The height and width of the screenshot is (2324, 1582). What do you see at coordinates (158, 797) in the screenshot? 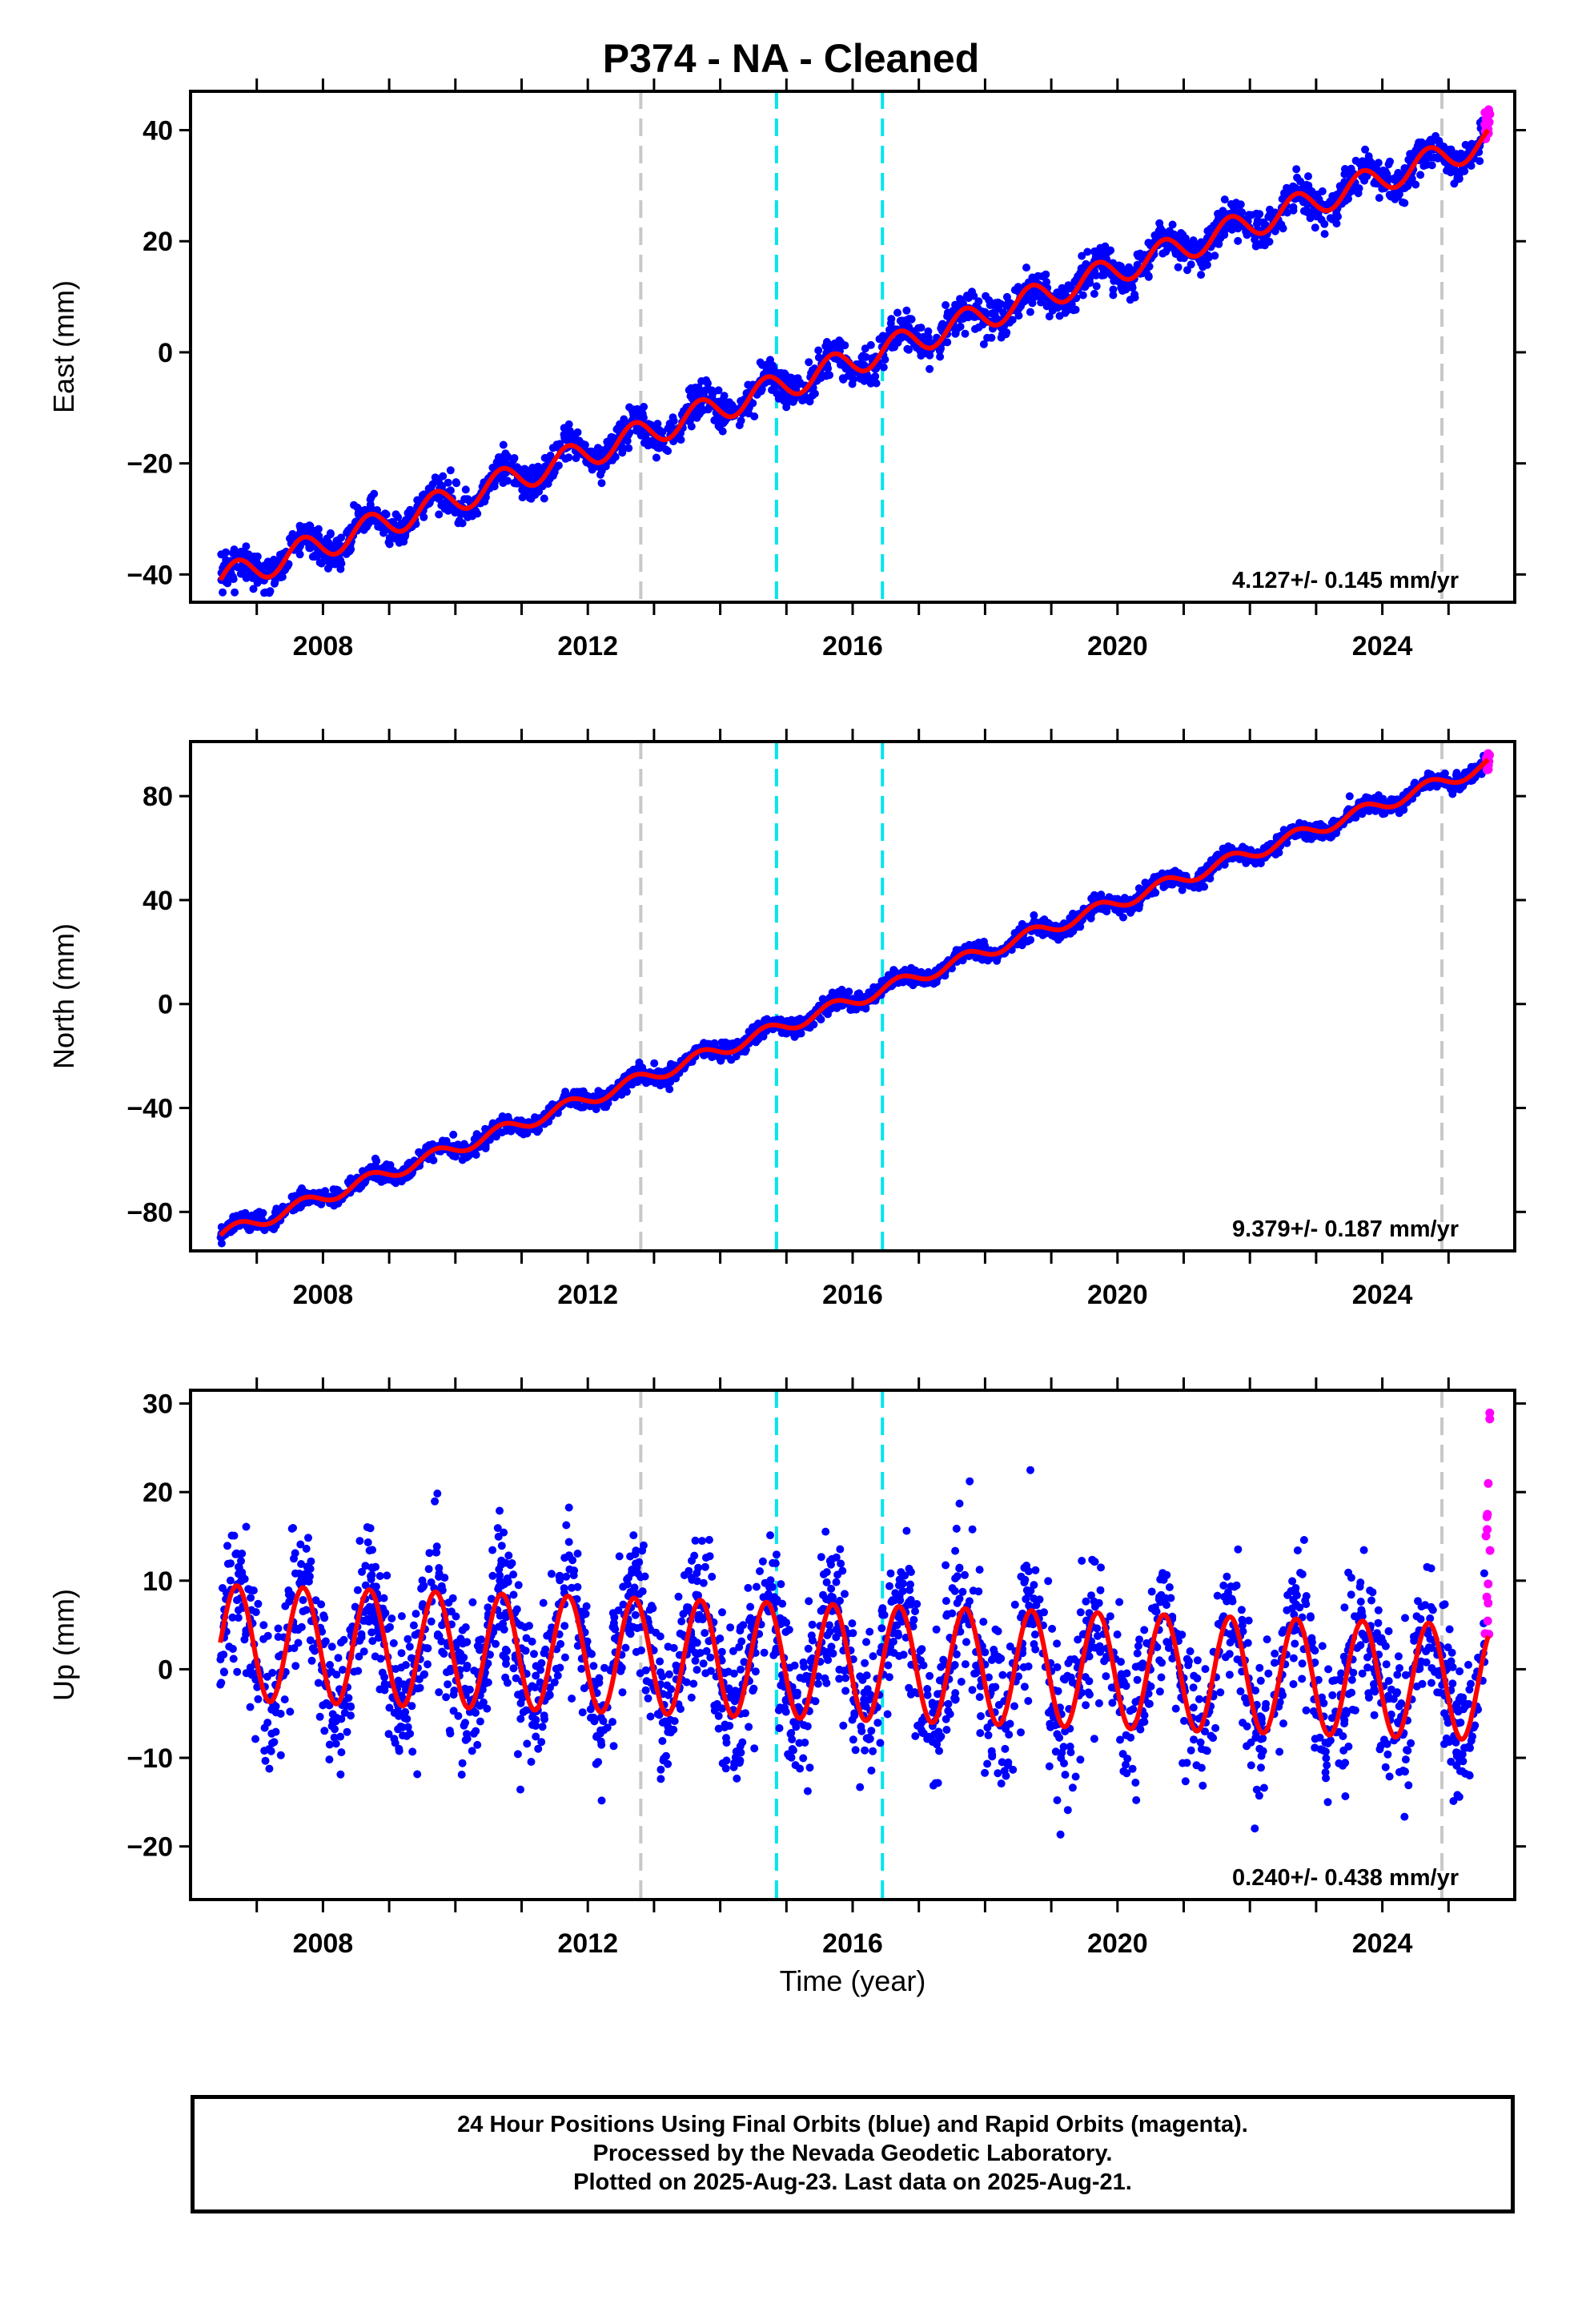
I see `y-tick-label: 80` at bounding box center [158, 797].